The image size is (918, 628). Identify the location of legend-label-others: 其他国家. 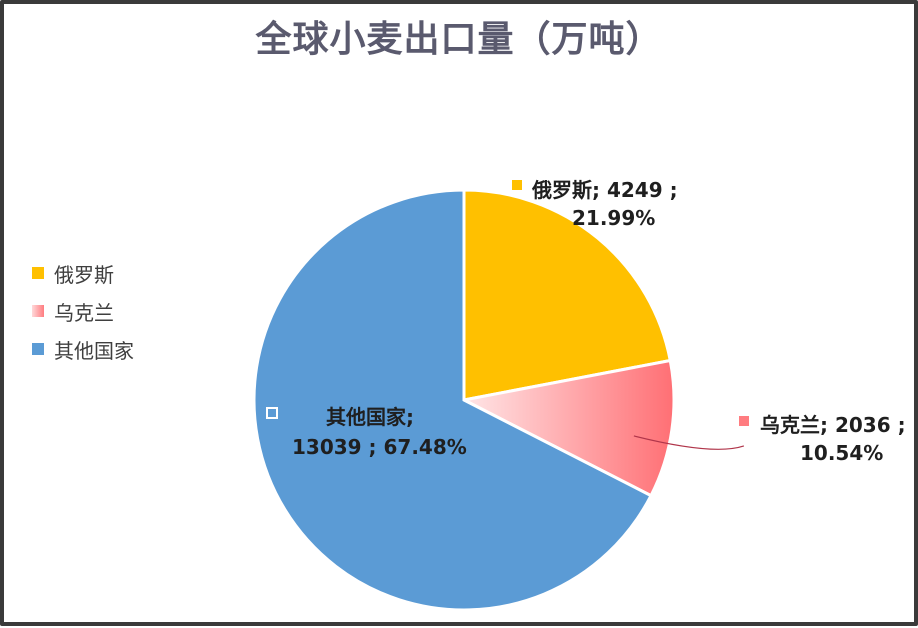
(94, 350).